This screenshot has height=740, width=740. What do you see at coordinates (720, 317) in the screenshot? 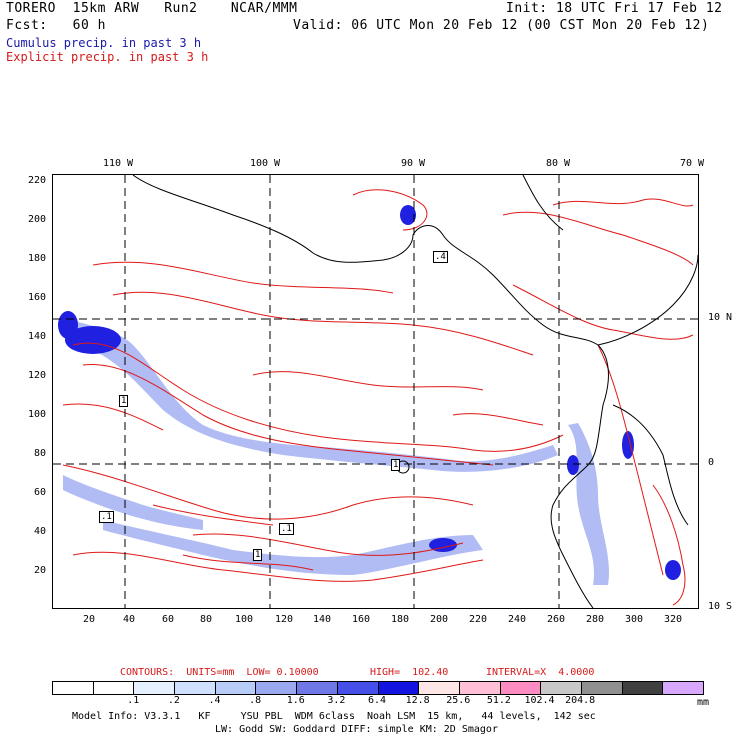
I see `lat-label: 10 N` at bounding box center [720, 317].